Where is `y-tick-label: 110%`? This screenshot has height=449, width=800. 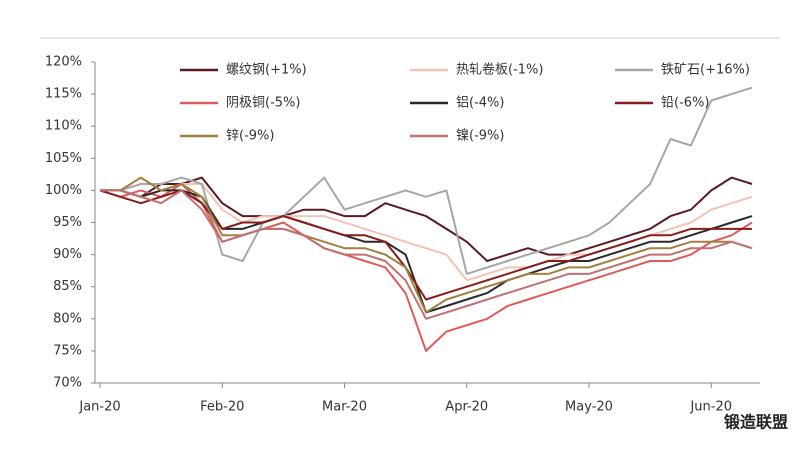
y-tick-label: 110% is located at coordinates (63, 126).